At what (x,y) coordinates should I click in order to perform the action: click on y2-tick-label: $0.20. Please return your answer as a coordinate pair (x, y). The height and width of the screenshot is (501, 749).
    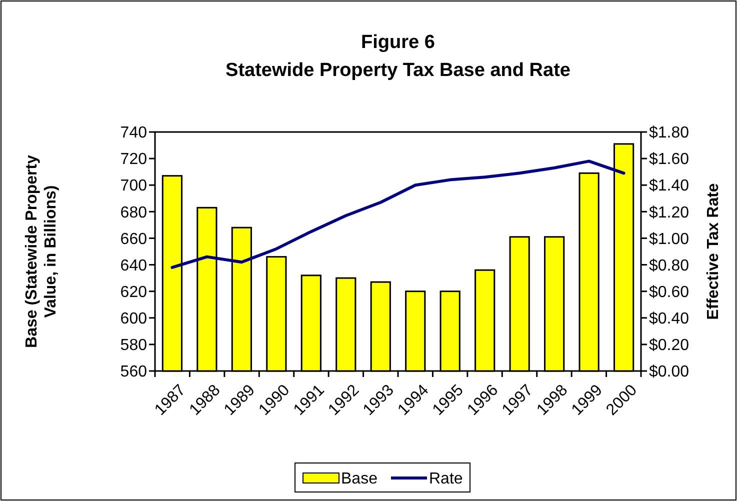
    Looking at the image, I should click on (669, 345).